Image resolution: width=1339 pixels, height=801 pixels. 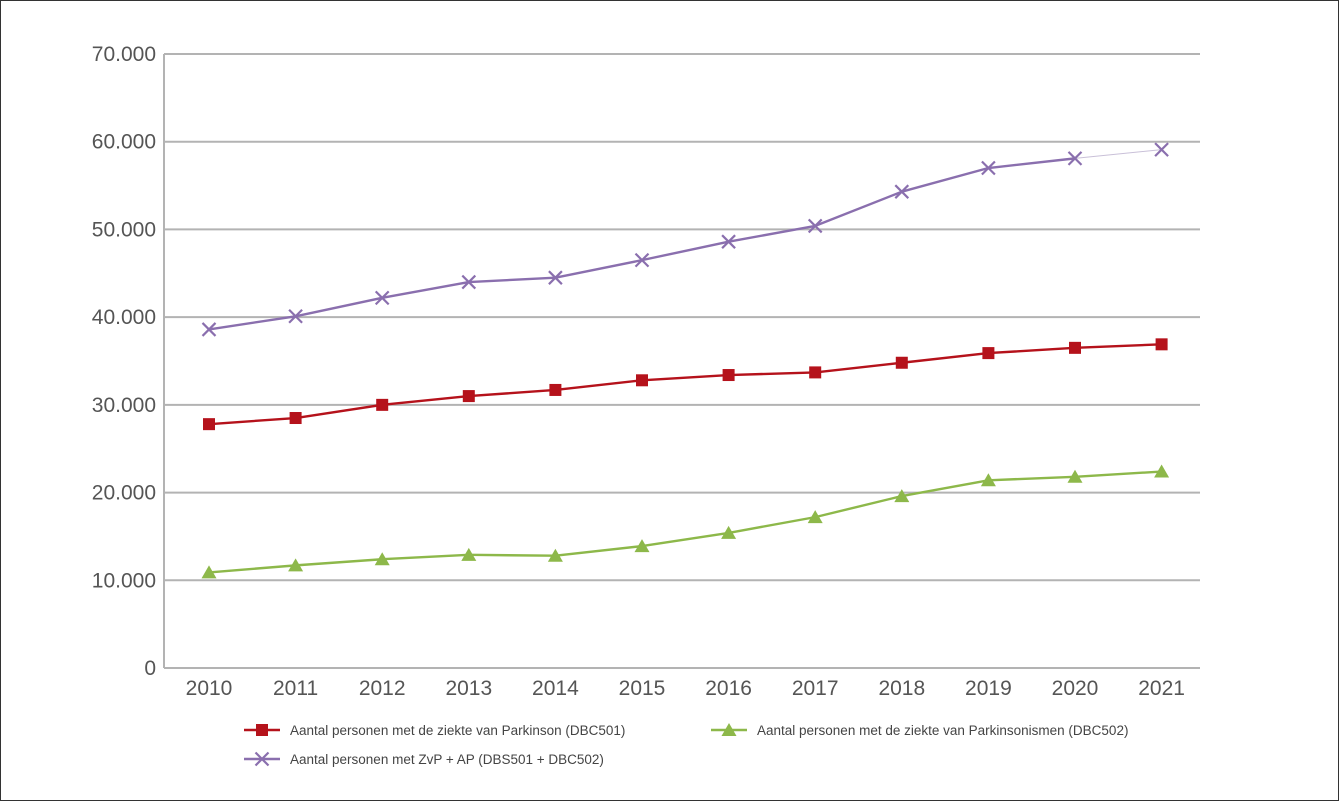 I want to click on y-tick-label: 20.000, so click(x=124, y=493).